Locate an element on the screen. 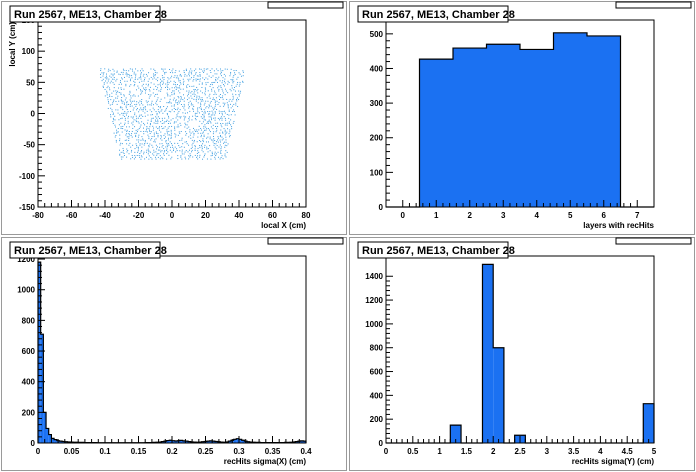  x-tick-label: 4 is located at coordinates (537, 215).